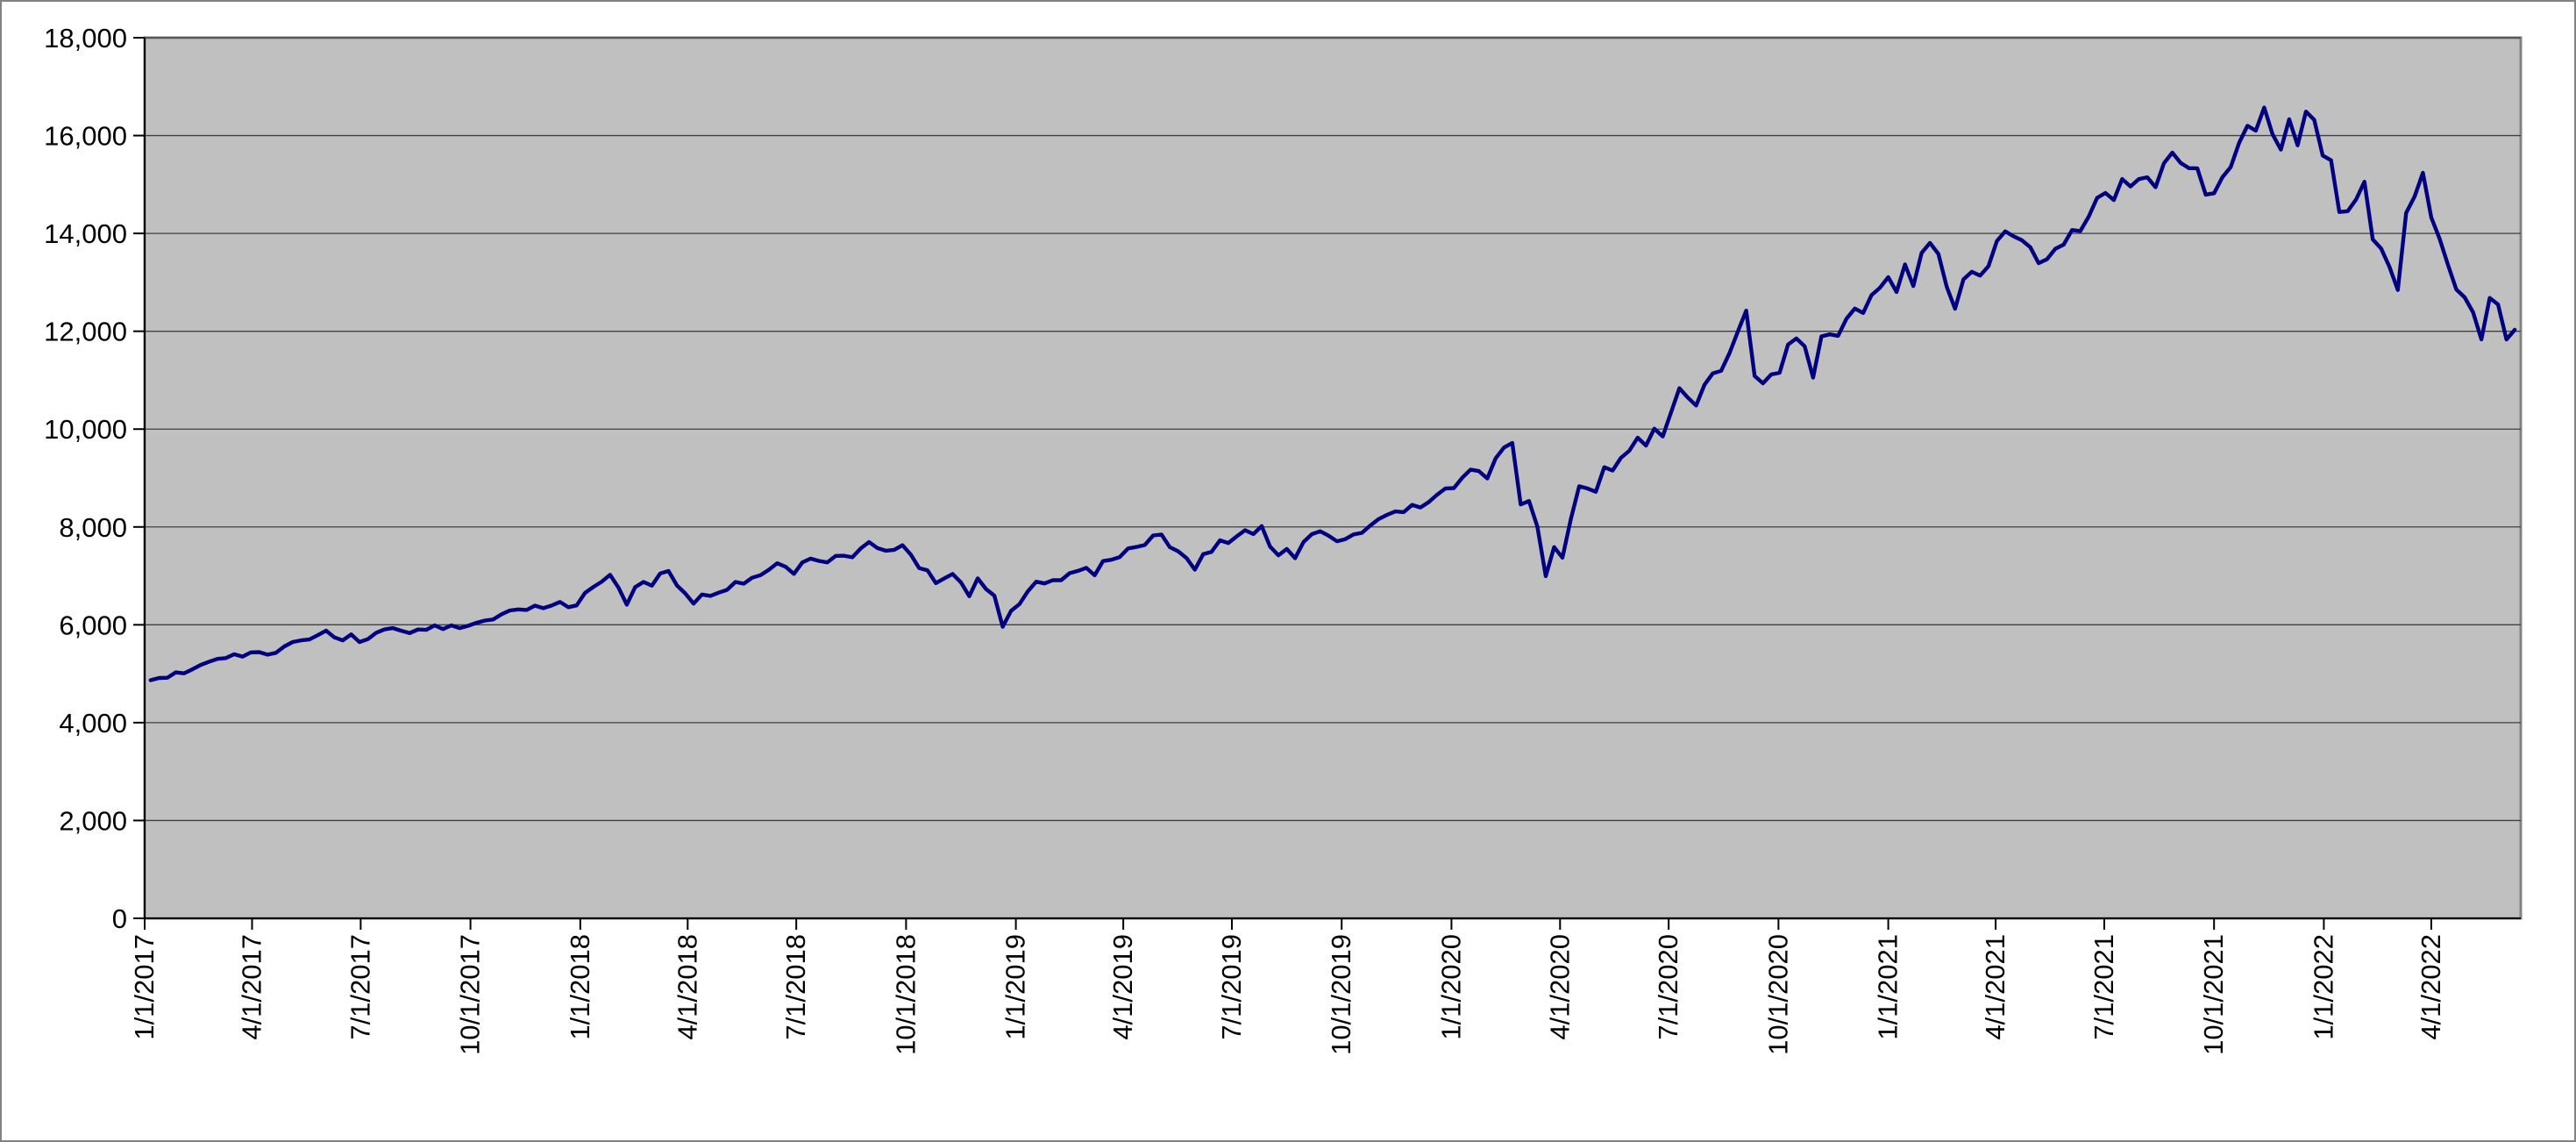 This screenshot has width=2576, height=1142. I want to click on x-tick-label: 4/1/2017, so click(252, 987).